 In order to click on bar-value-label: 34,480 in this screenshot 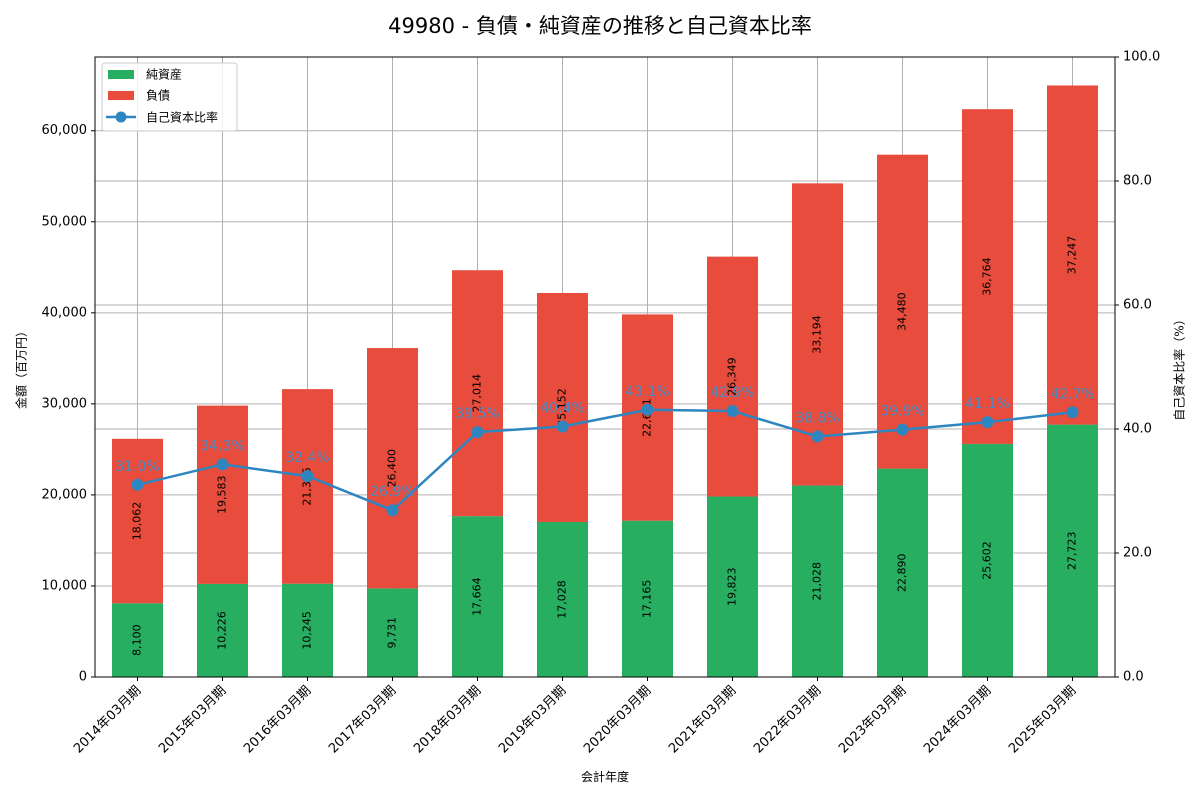, I will do `click(902, 311)`.